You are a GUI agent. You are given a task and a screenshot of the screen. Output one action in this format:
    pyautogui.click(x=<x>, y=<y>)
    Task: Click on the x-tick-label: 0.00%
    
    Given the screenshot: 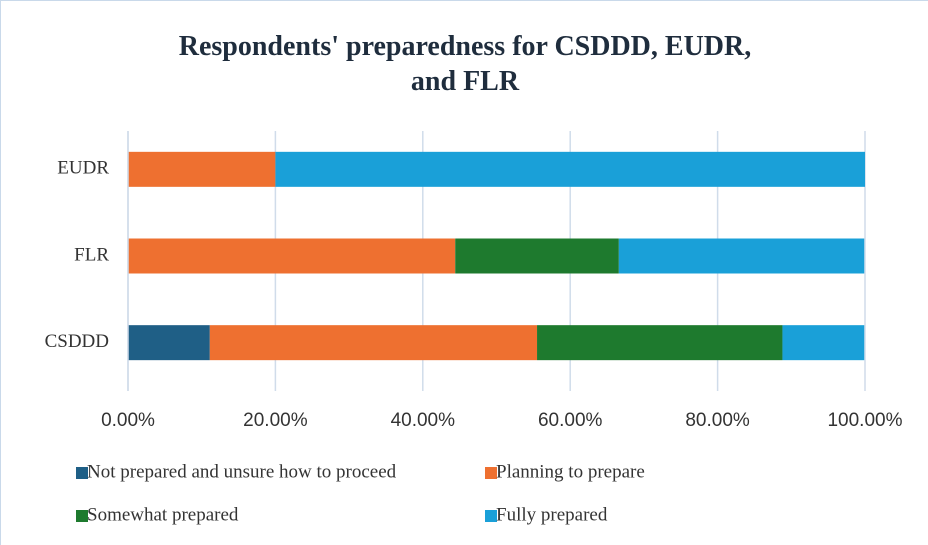 What is the action you would take?
    pyautogui.click(x=128, y=420)
    